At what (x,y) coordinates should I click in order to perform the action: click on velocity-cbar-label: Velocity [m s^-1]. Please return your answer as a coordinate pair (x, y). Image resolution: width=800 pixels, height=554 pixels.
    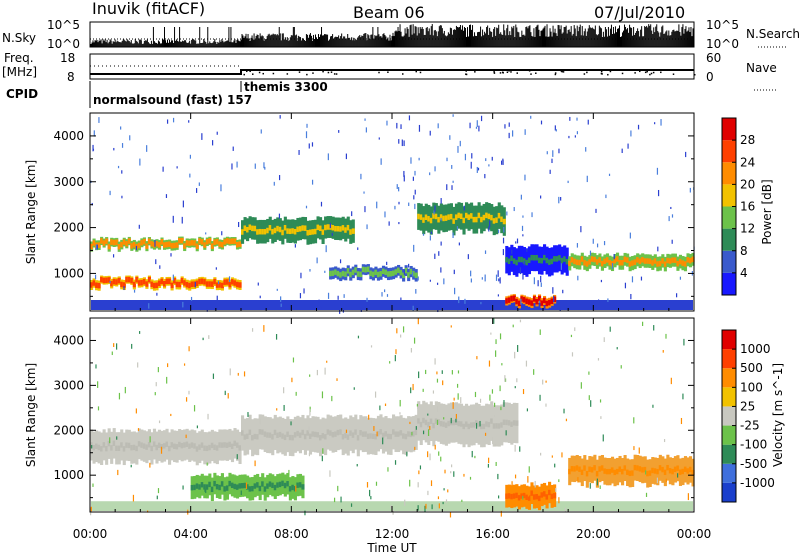
    Looking at the image, I should click on (778, 415).